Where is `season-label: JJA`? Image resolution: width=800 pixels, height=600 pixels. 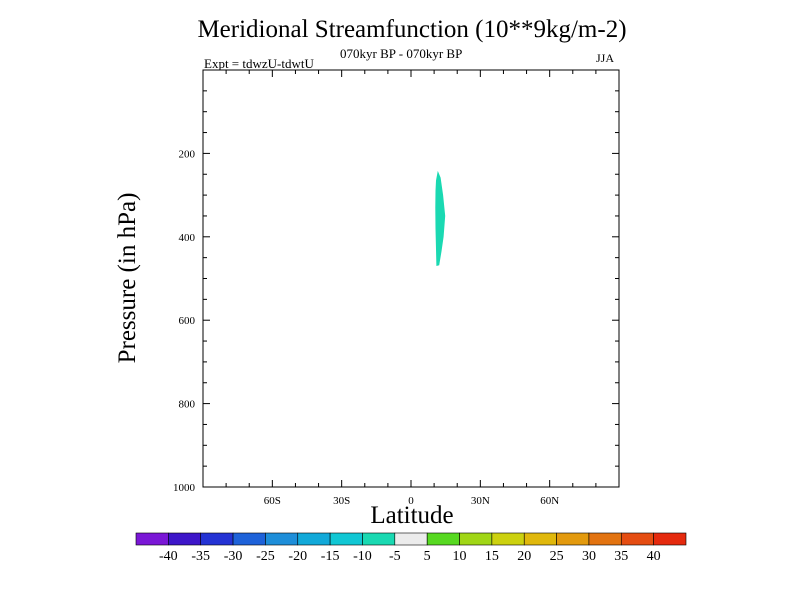
season-label: JJA is located at coordinates (605, 58).